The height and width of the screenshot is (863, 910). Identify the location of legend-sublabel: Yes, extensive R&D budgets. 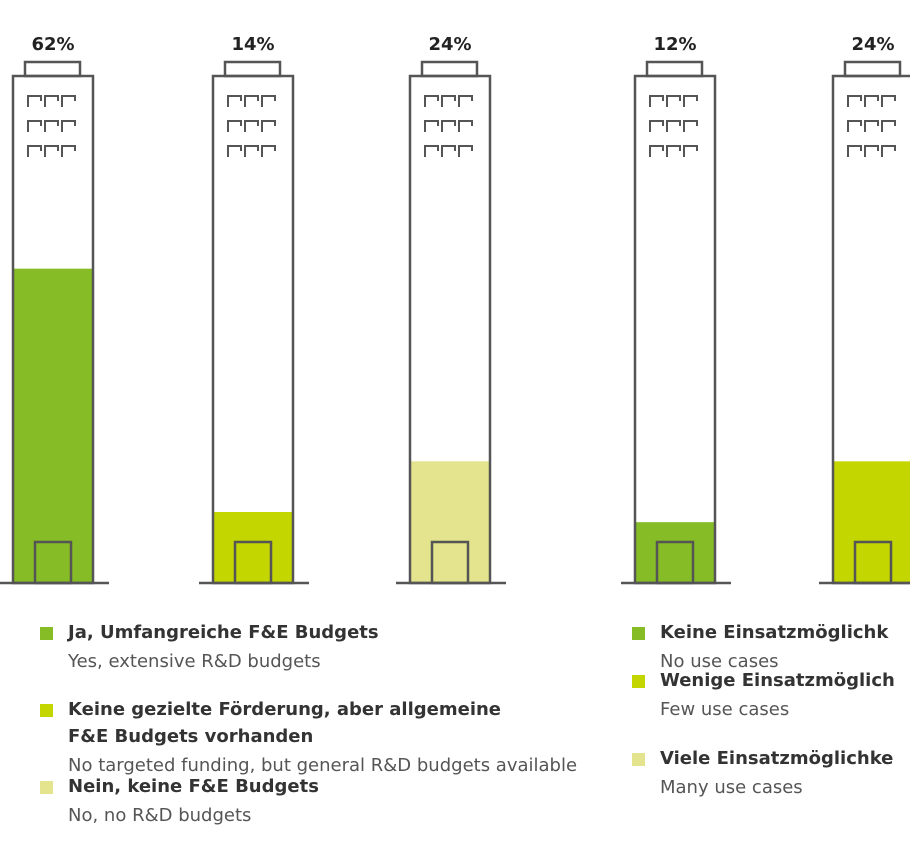
(194, 661).